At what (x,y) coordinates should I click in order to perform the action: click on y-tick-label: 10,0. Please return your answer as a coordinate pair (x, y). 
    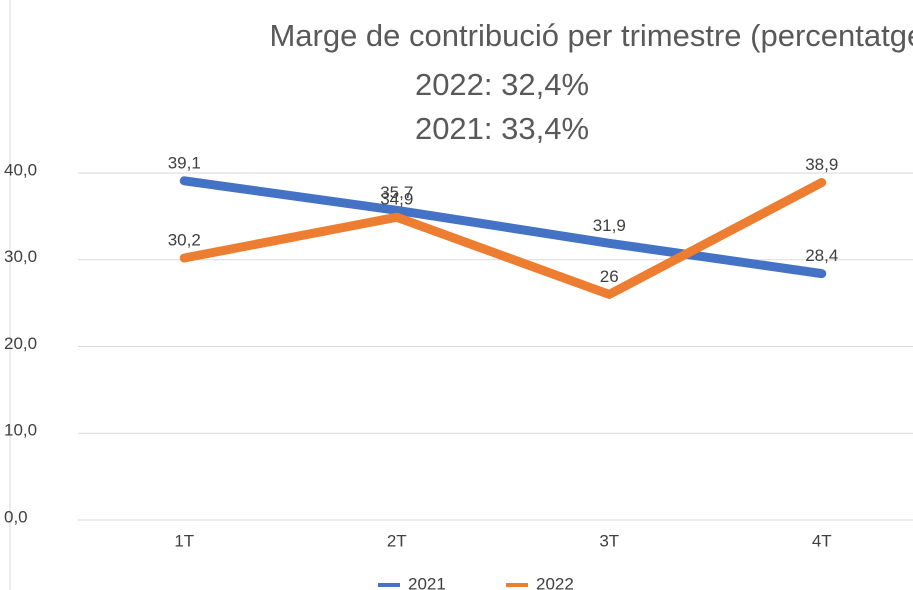
    Looking at the image, I should click on (20, 430).